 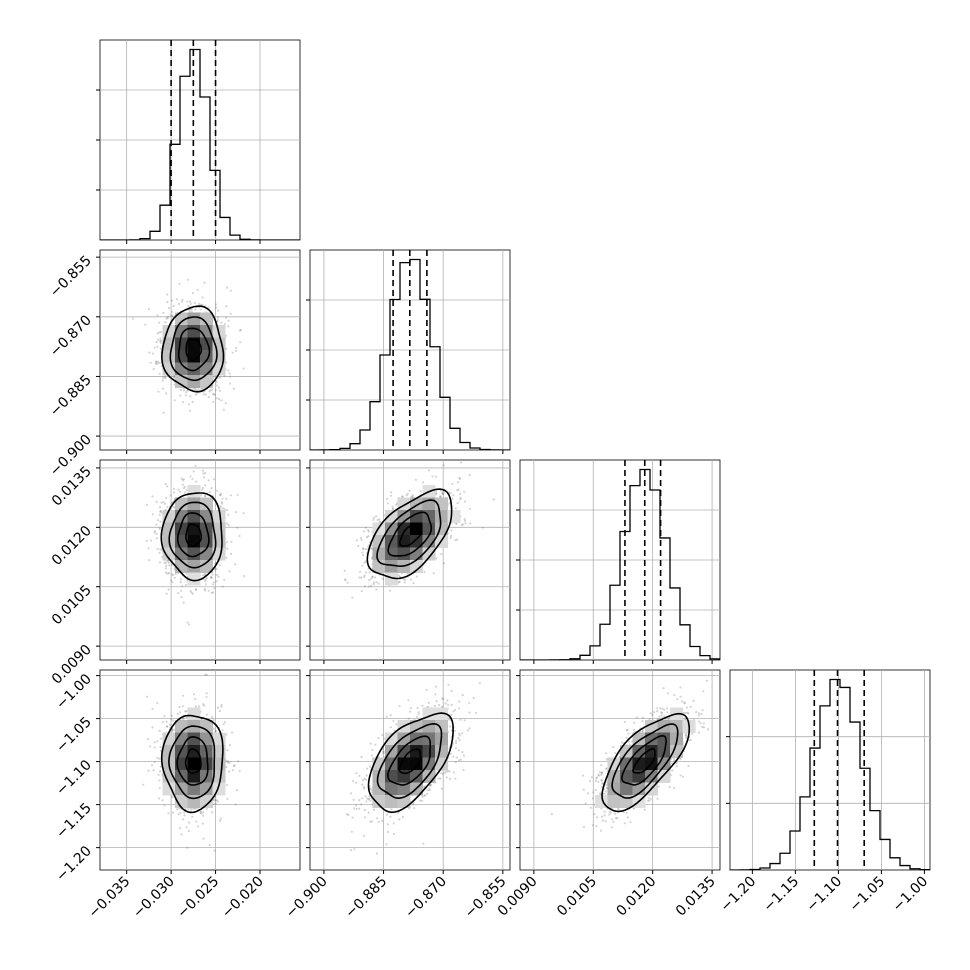 What do you see at coordinates (71, 336) in the screenshot?
I see `y-tick-label: −0.870` at bounding box center [71, 336].